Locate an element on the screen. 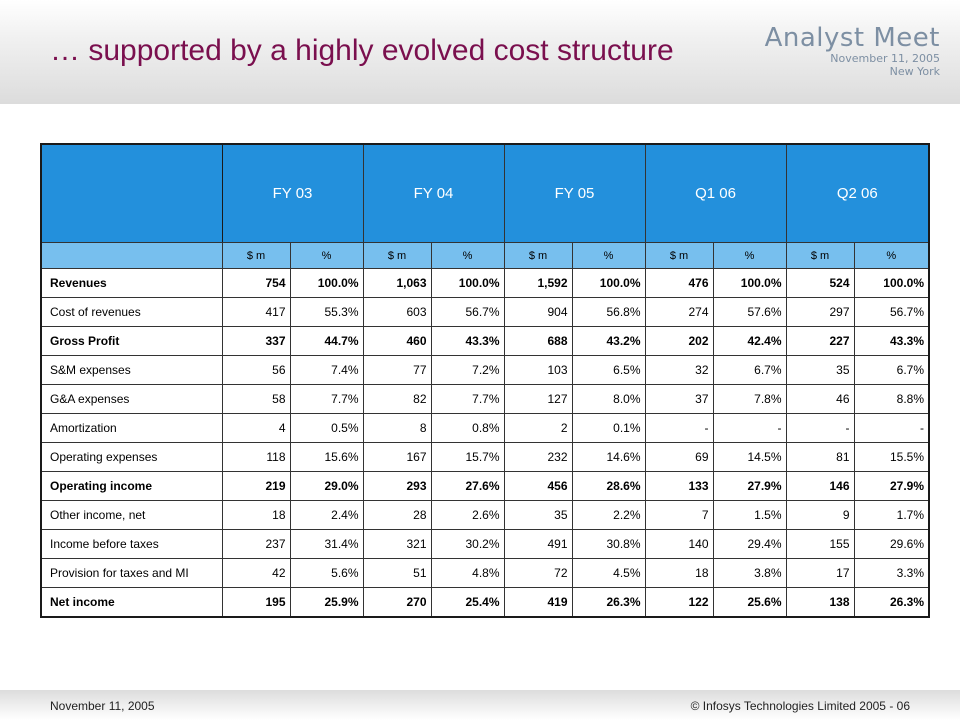  amount-cell: 297 is located at coordinates (820, 312).